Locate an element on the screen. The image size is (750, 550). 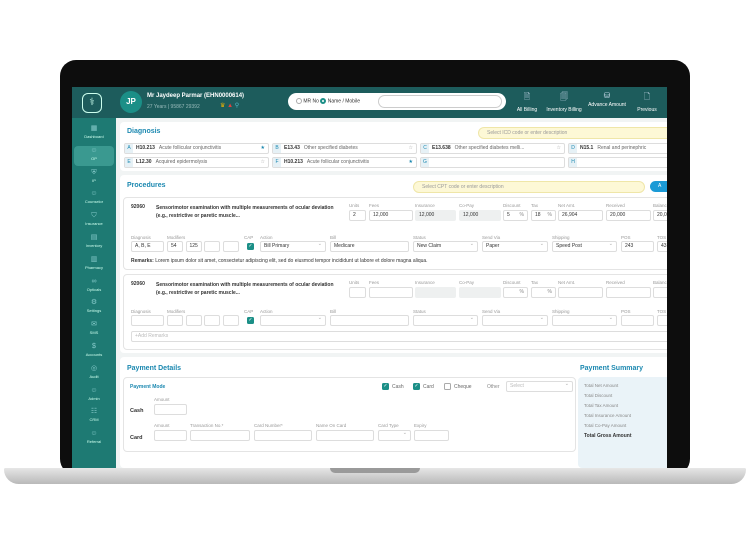
advance-amount-button: ⛁ Advance Amount is located at coordinates (607, 99).